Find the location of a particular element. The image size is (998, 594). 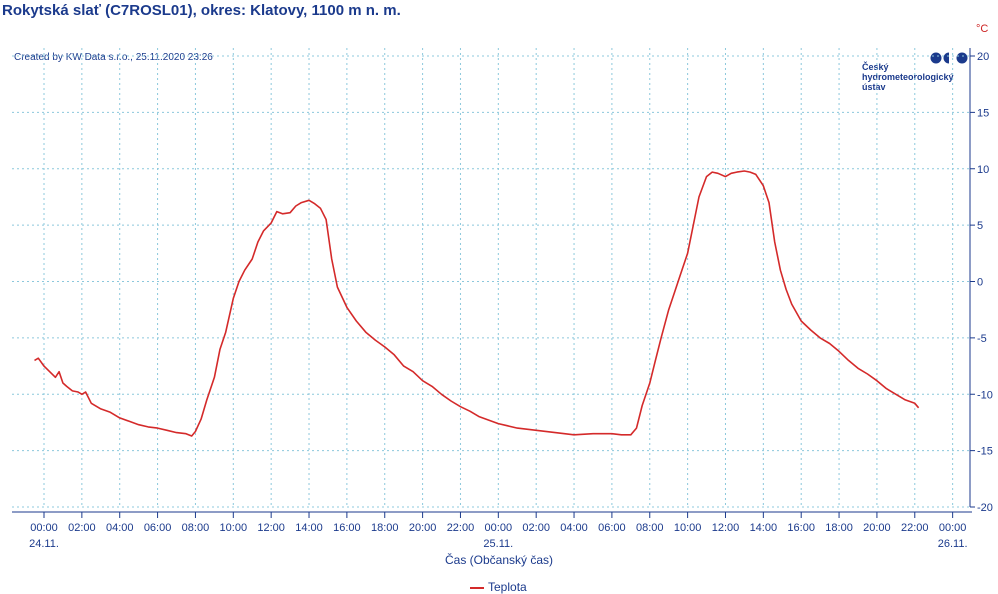

y-tick-label: 5 is located at coordinates (980, 226).